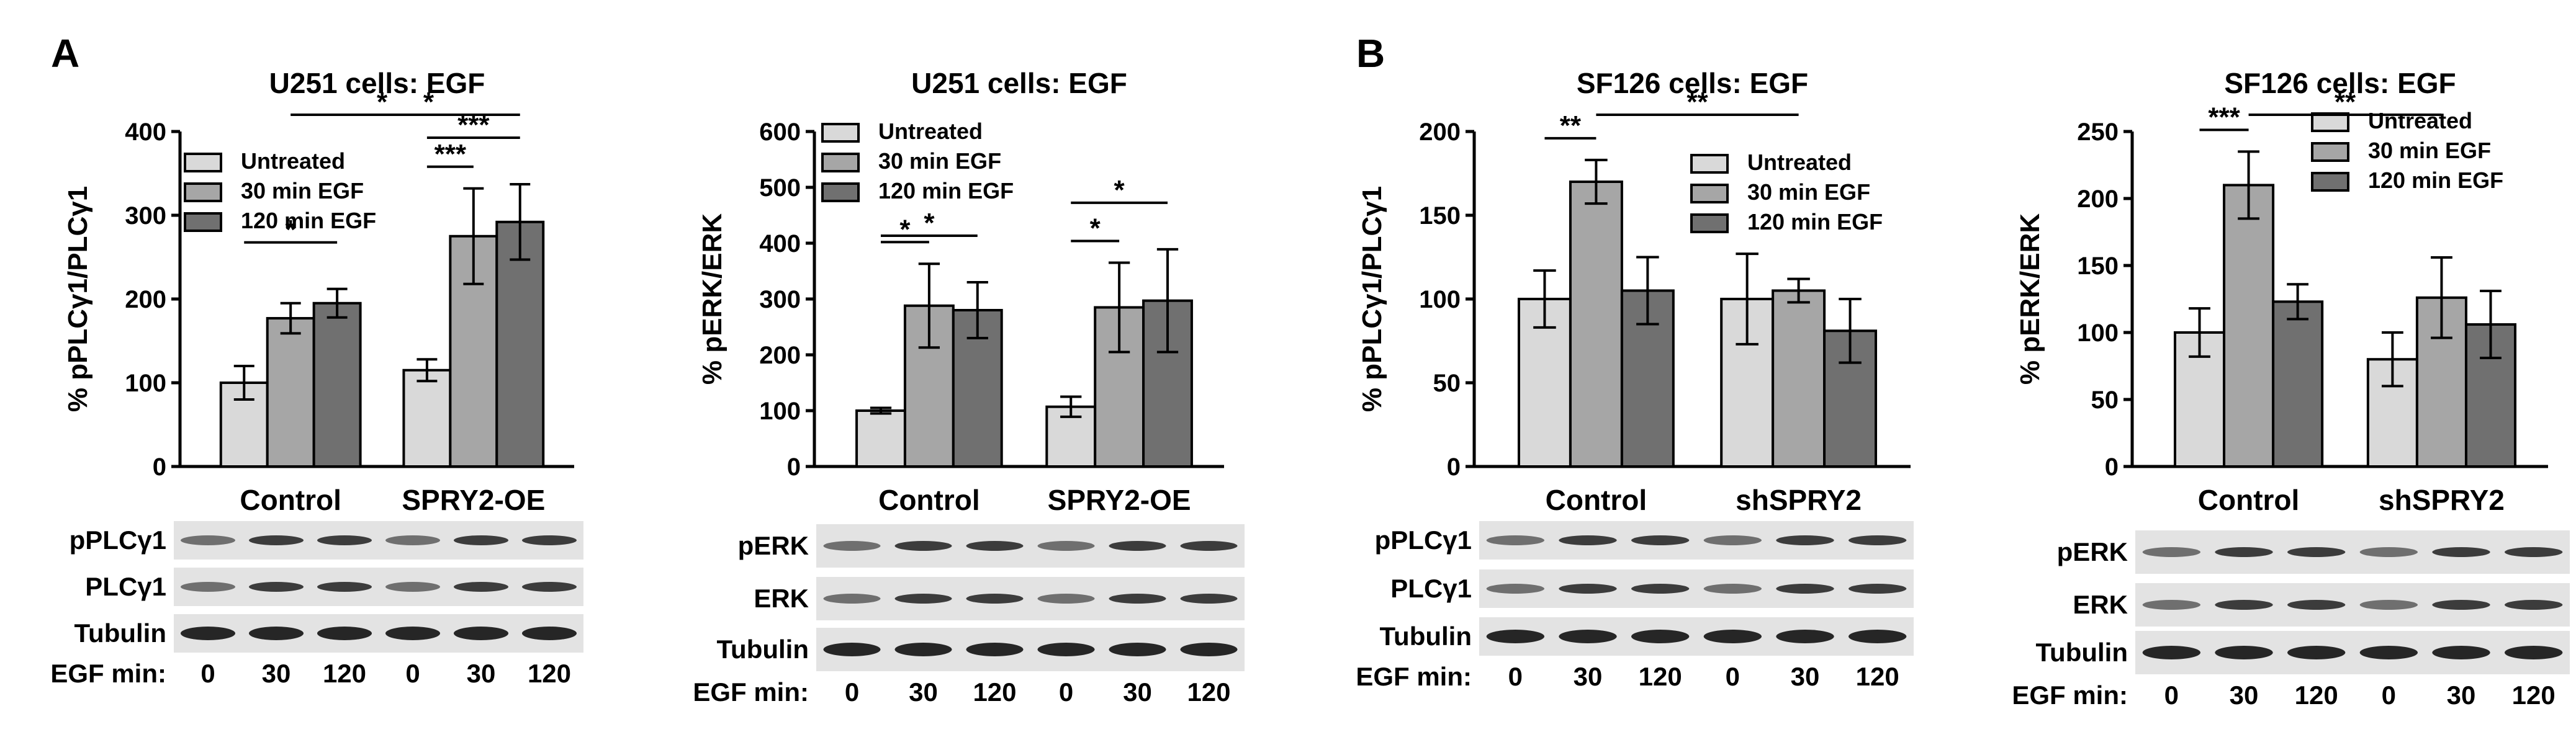 This screenshot has width=2576, height=732. What do you see at coordinates (2429, 150) in the screenshot?
I see `legend-label: 30 min EGF` at bounding box center [2429, 150].